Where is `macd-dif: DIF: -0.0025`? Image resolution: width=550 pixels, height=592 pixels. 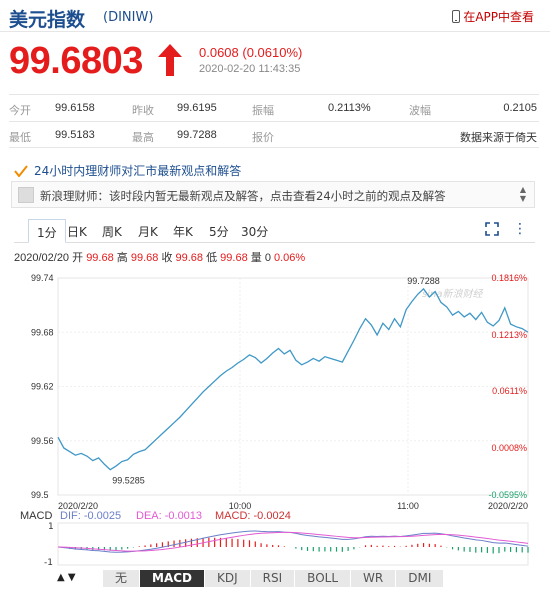
macd-dif: DIF: -0.0025 is located at coordinates (90, 516).